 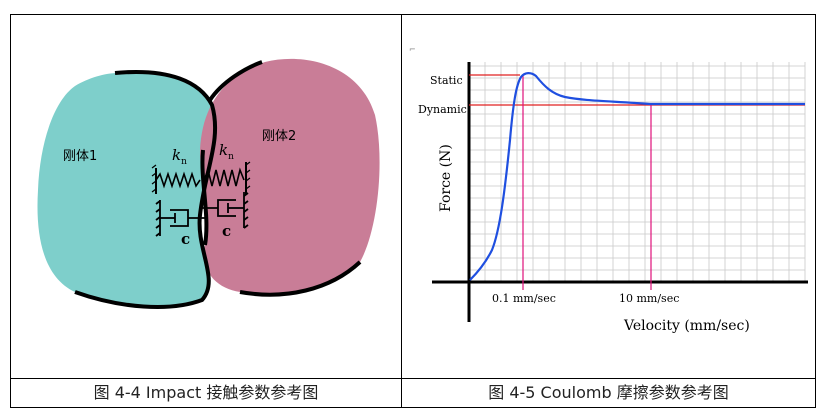 I want to click on caption-coulomb: 图 4-5 Coulomb 摩擦参数参考图, so click(x=608, y=392).